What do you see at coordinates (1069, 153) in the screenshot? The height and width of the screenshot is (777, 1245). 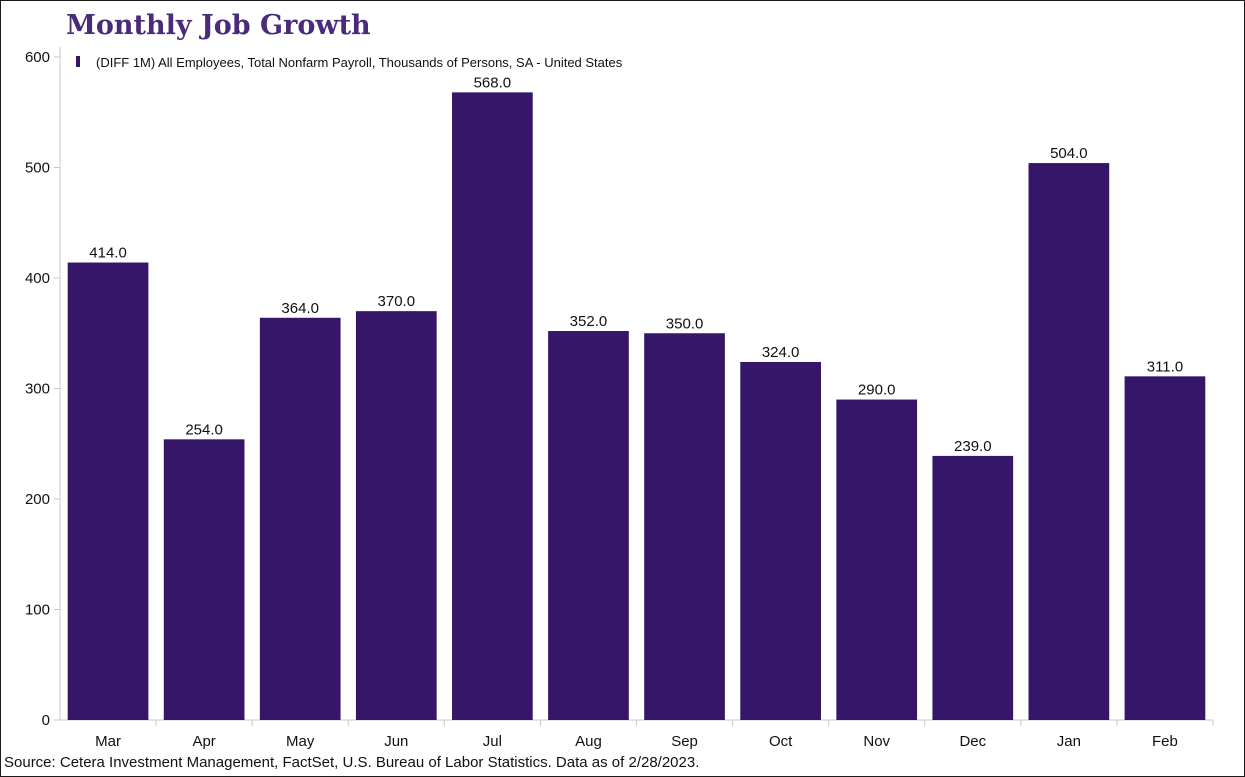 I see `data-label: 504.0` at bounding box center [1069, 153].